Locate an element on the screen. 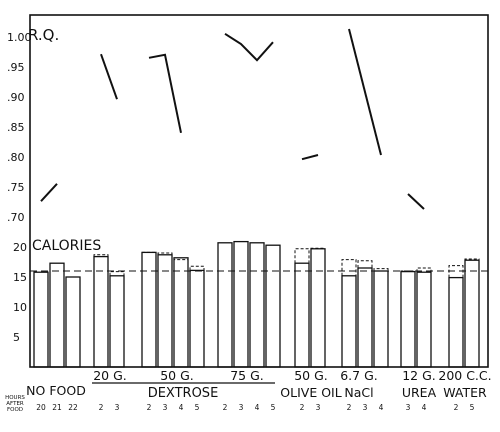 The height and width of the screenshot is (432, 500). group-label-top: 200 C.C. is located at coordinates (464, 375).